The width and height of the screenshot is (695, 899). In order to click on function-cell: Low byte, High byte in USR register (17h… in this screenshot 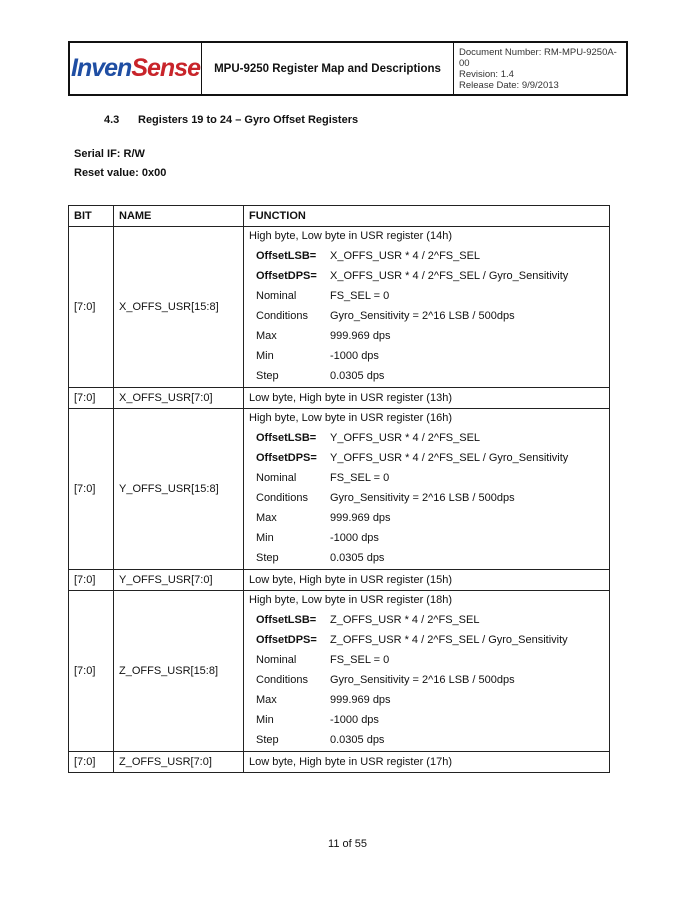, I will do `click(426, 762)`.